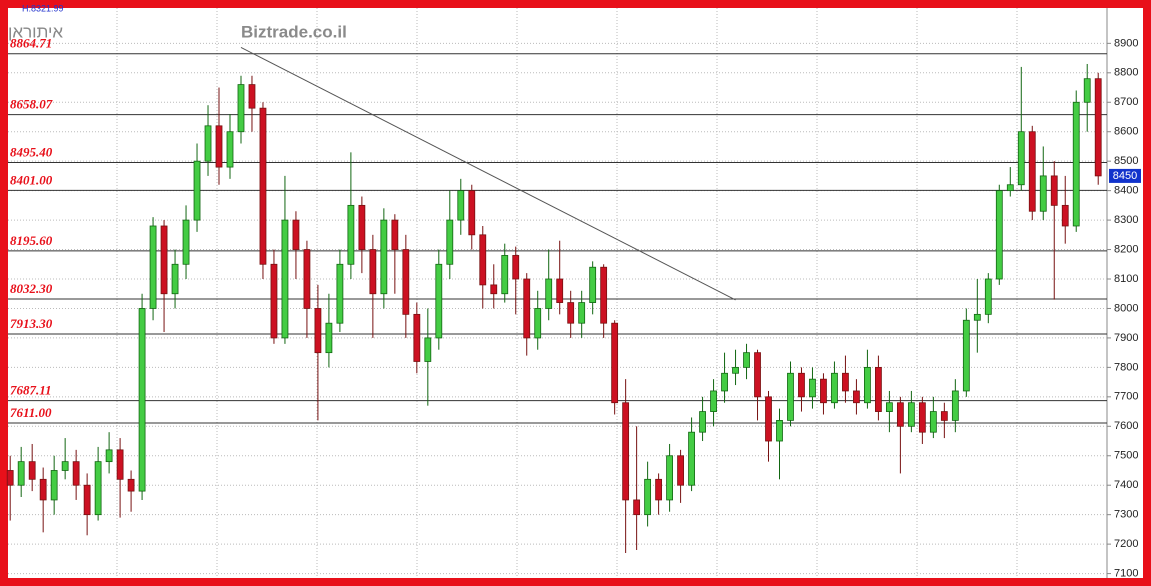 This screenshot has height=586, width=1151. I want to click on chart-title: איתוראן, so click(35, 31).